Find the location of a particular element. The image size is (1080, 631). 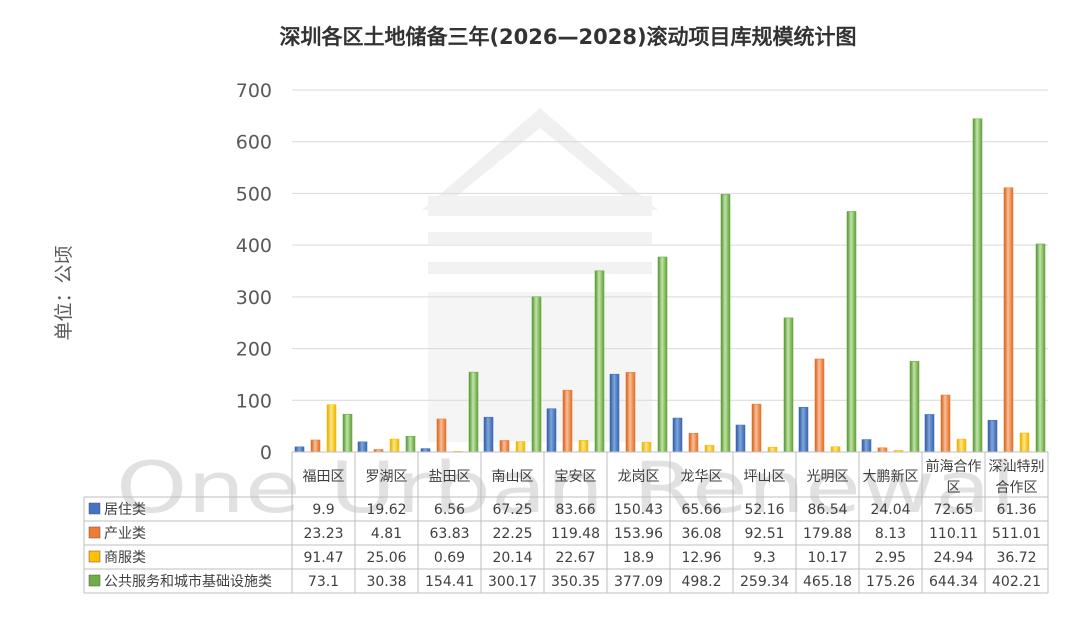

data-label: 30.38 is located at coordinates (386, 582).